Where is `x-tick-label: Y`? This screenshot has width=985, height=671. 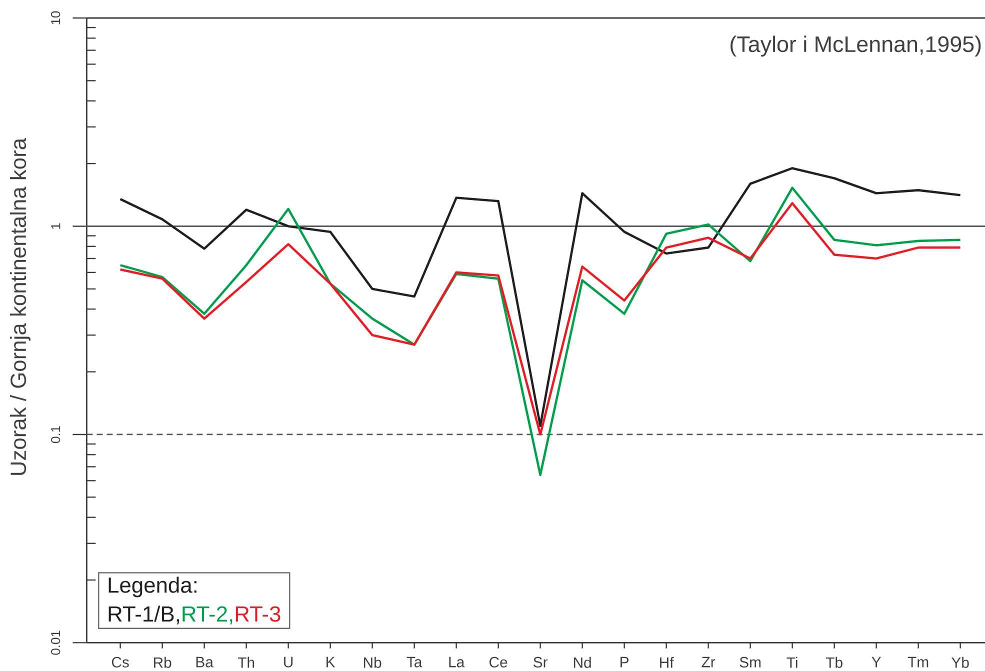 x-tick-label: Y is located at coordinates (876, 662).